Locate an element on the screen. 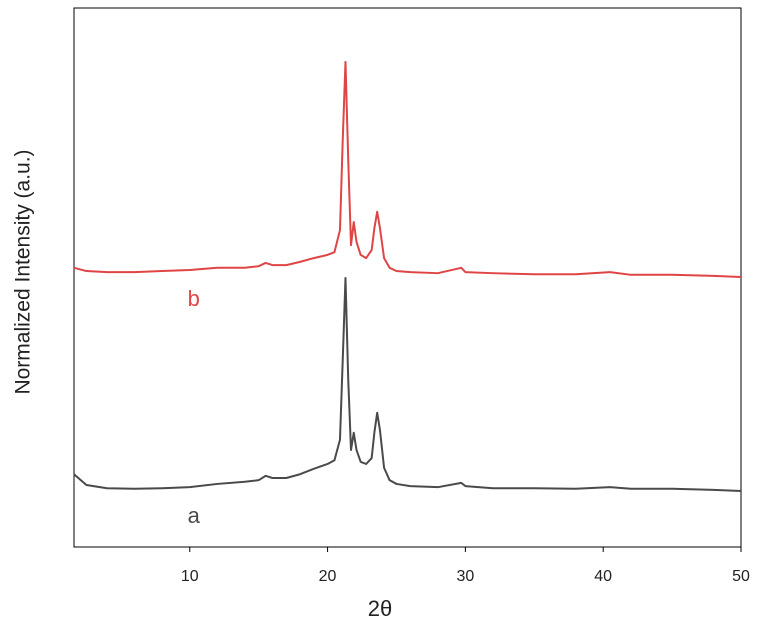 The image size is (762, 638). x-tick-label: 40 is located at coordinates (603, 576).